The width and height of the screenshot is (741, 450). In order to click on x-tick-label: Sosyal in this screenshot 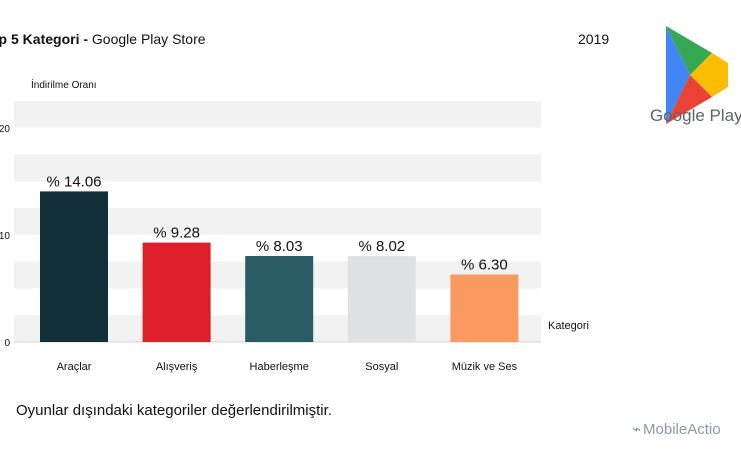, I will do `click(381, 367)`.